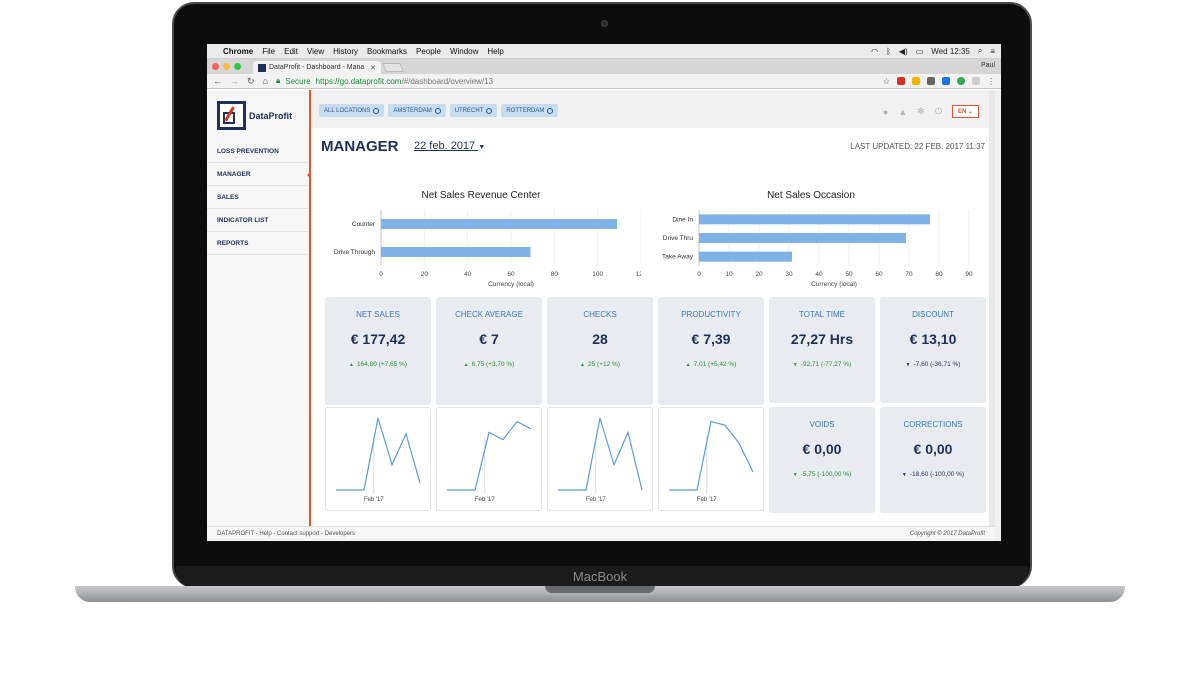 The width and height of the screenshot is (1200, 691). Describe the element at coordinates (258, 243) in the screenshot. I see `sidebar-item-reports: REPORTS` at that location.